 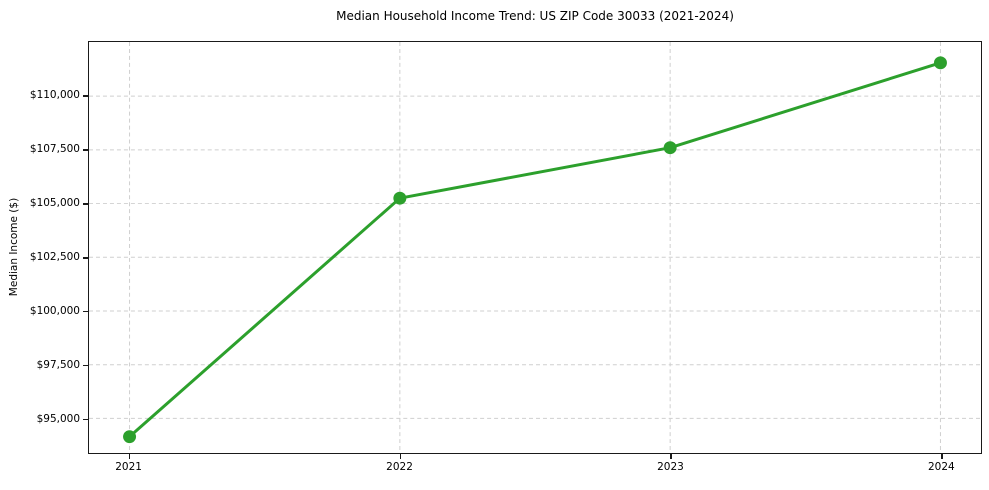 I want to click on data-point-2024, so click(x=940, y=63).